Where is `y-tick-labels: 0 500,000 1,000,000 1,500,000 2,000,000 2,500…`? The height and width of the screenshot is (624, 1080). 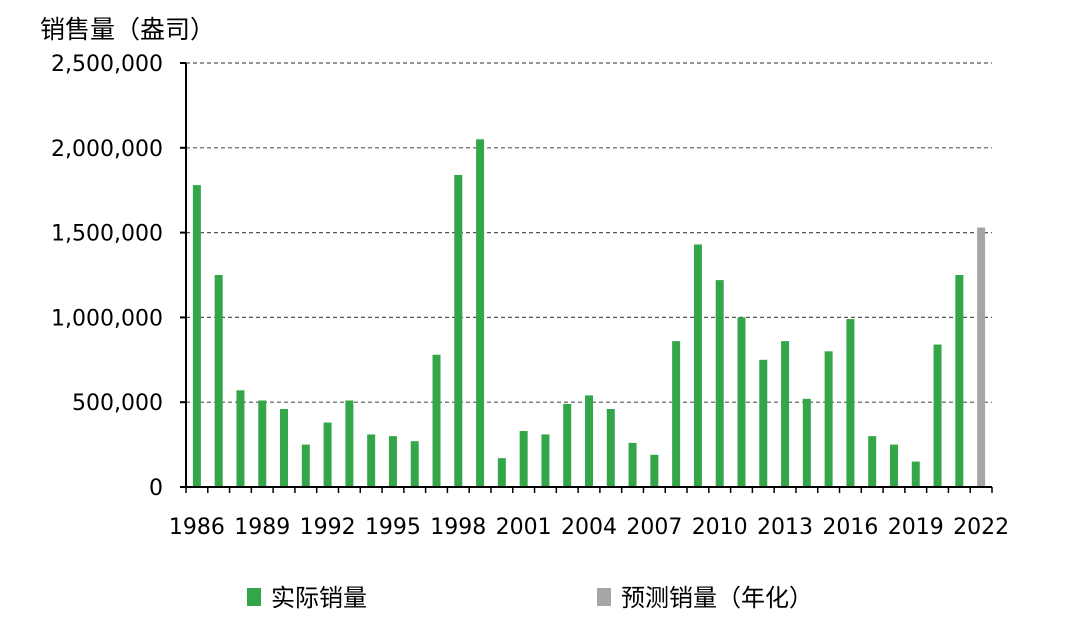
y-tick-labels: 0 500,000 1,000,000 1,500,000 2,000,000 2,500… is located at coordinates (107, 276).